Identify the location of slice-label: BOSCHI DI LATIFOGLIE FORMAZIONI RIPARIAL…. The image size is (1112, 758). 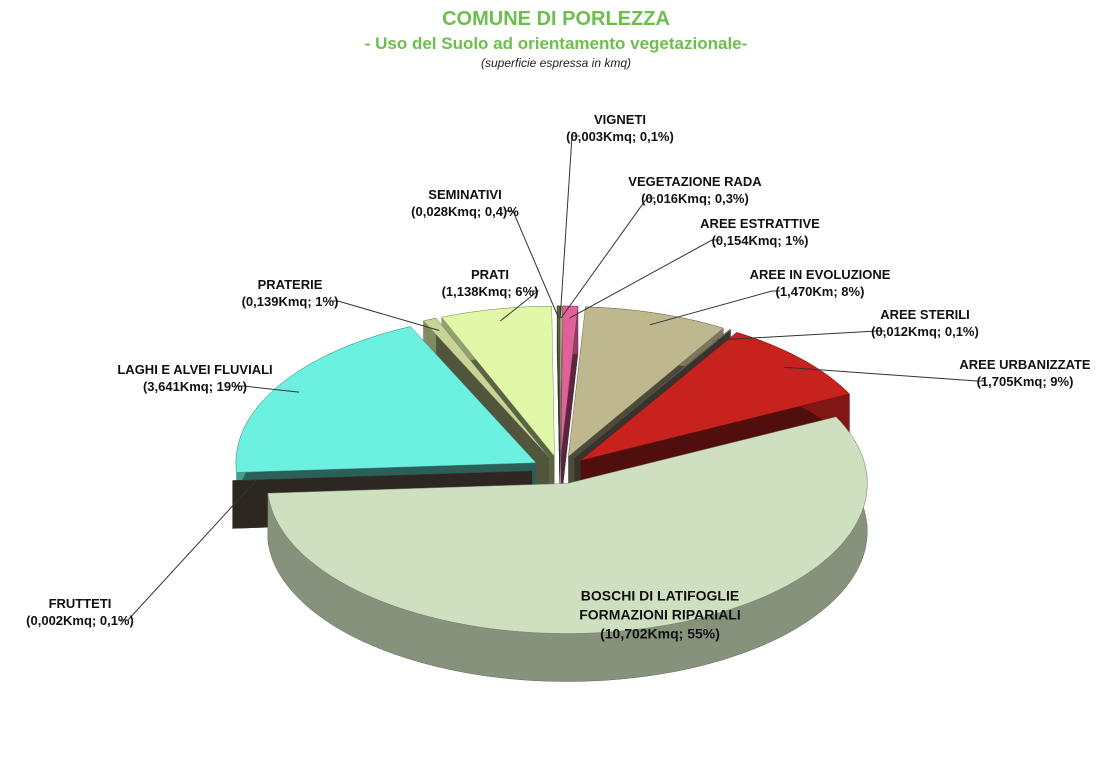
(660, 615).